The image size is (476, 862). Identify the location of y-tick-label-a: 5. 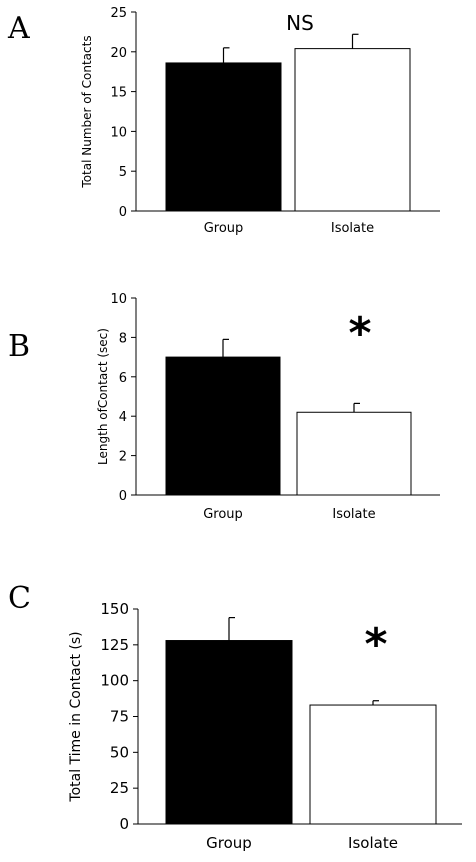
(123, 172).